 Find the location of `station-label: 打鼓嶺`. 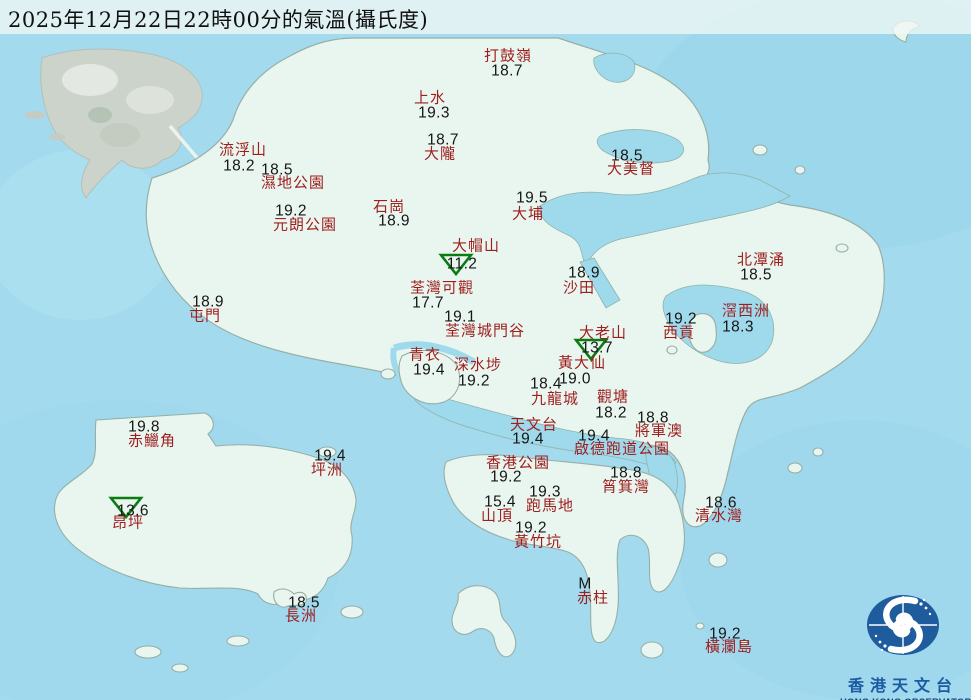

station-label: 打鼓嶺 is located at coordinates (508, 55).